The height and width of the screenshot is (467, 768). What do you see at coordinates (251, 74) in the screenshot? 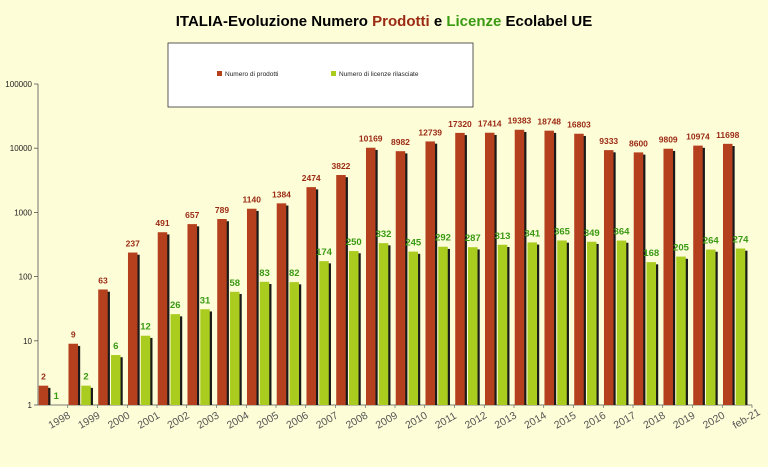
I see `legend-label-prodotti: Numero di prodotti` at bounding box center [251, 74].